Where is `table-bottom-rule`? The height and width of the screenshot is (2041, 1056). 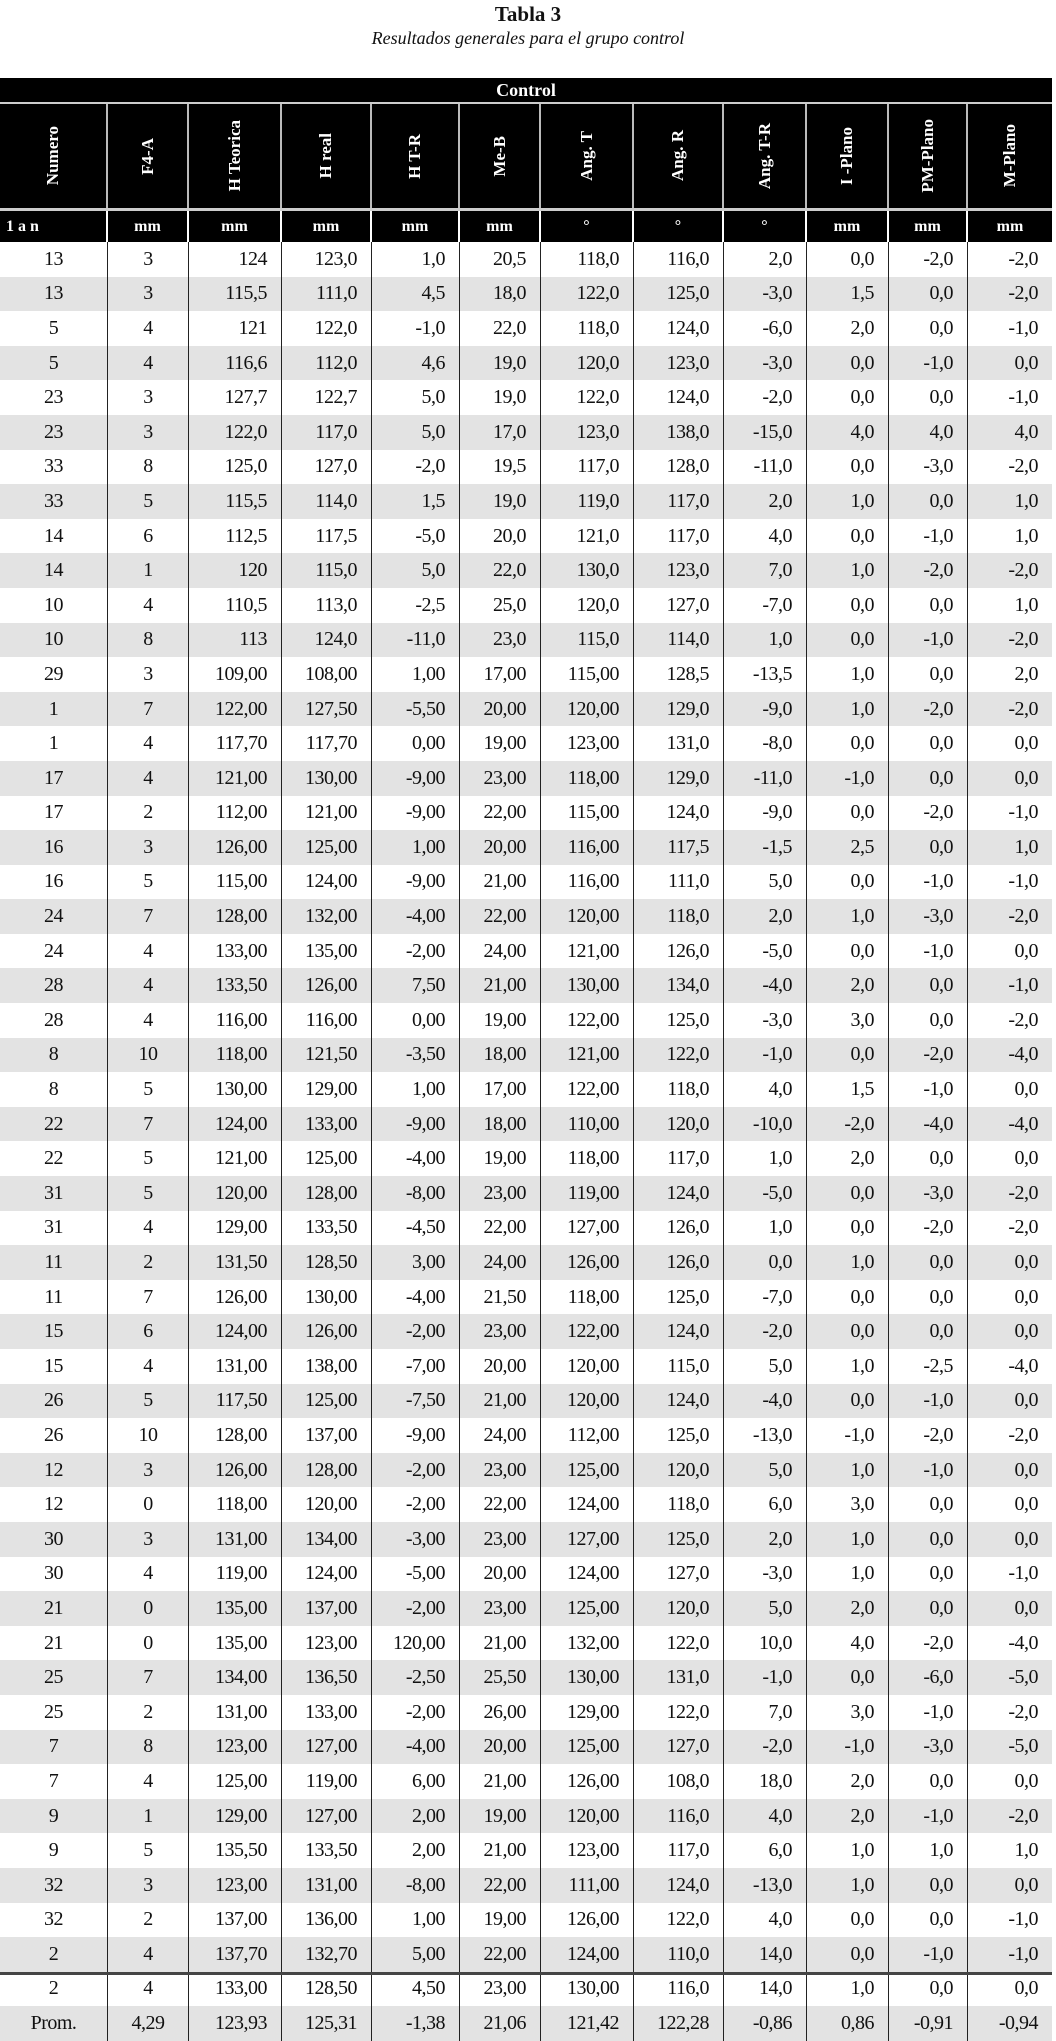
table-bottom-rule is located at coordinates (526, 1973).